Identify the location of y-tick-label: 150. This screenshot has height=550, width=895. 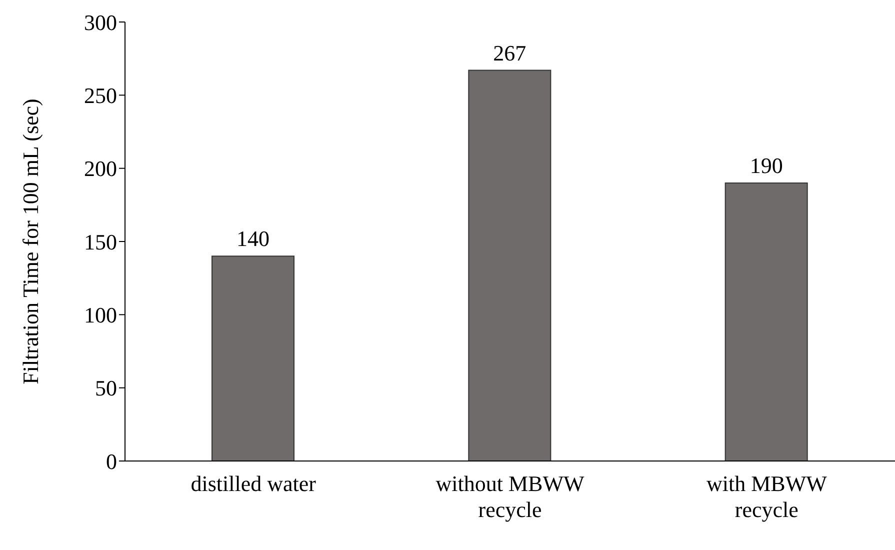
(100, 241).